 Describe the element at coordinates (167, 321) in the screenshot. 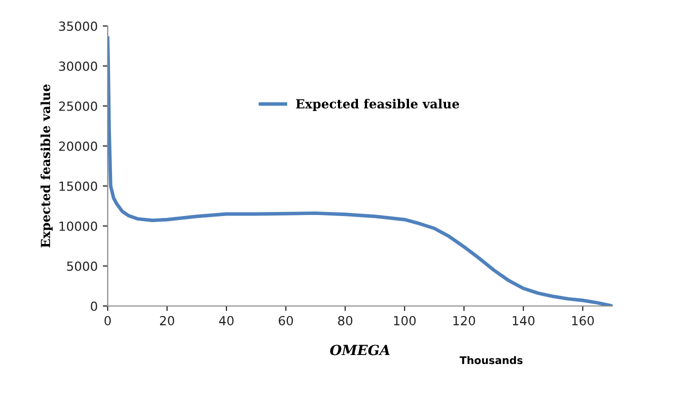

I see `x-tick-label: 20` at that location.